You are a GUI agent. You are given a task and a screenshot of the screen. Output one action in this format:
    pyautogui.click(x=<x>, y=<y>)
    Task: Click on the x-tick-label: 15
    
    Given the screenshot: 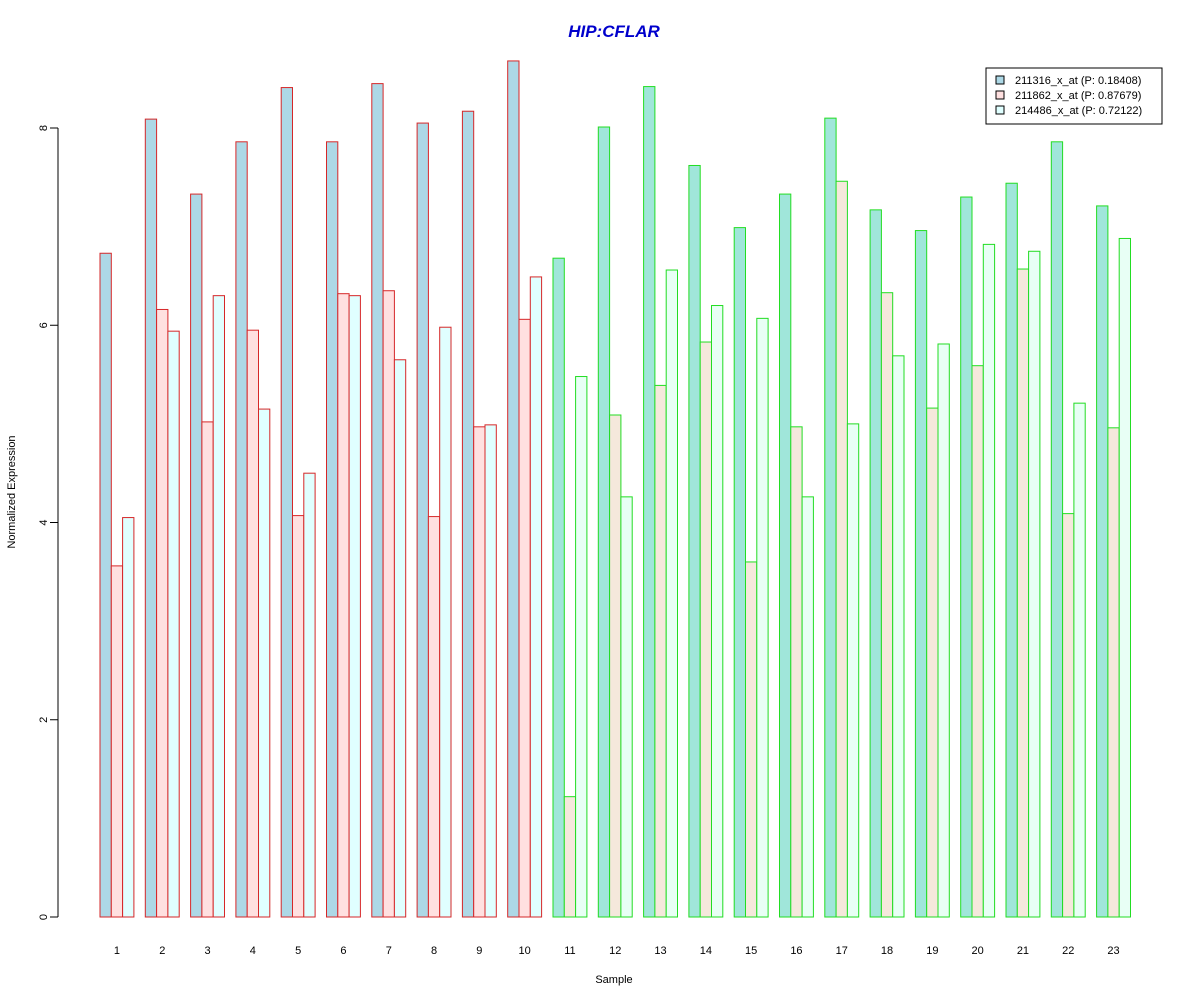 What is the action you would take?
    pyautogui.click(x=751, y=951)
    